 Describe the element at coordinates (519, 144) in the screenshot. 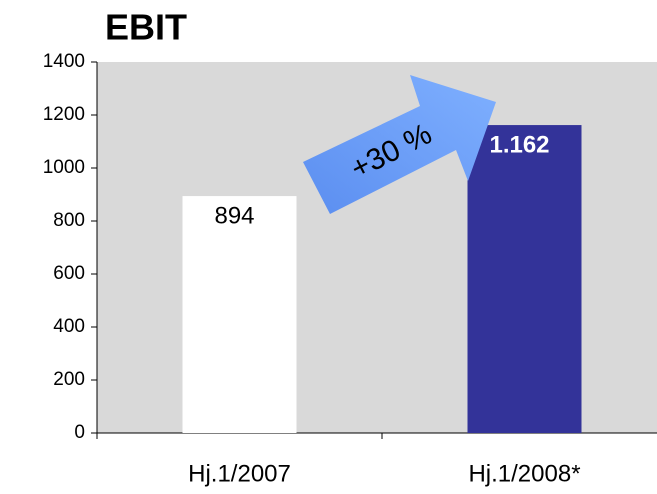

I see `value-label: 1.162` at that location.